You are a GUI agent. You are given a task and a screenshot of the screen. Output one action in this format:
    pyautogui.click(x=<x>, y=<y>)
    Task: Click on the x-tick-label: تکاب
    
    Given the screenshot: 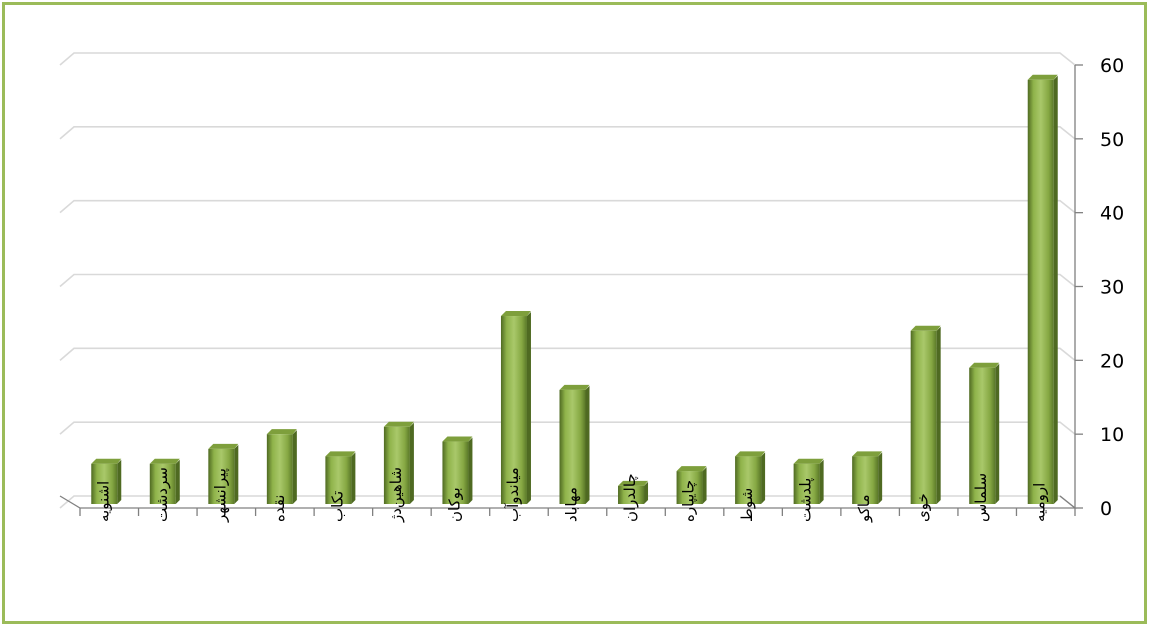 What is the action you would take?
    pyautogui.click(x=337, y=506)
    